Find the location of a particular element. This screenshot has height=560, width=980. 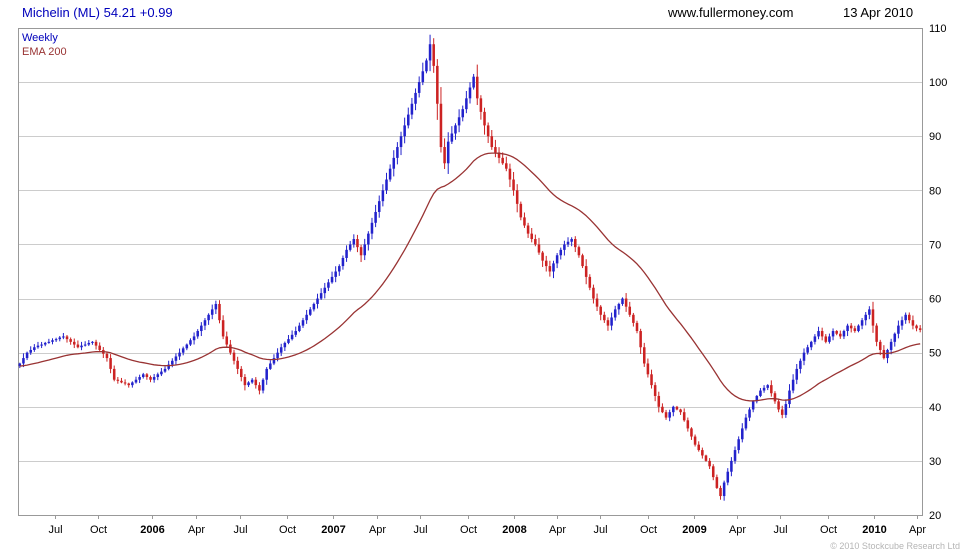

y-axis-label: 80 is located at coordinates (935, 191).